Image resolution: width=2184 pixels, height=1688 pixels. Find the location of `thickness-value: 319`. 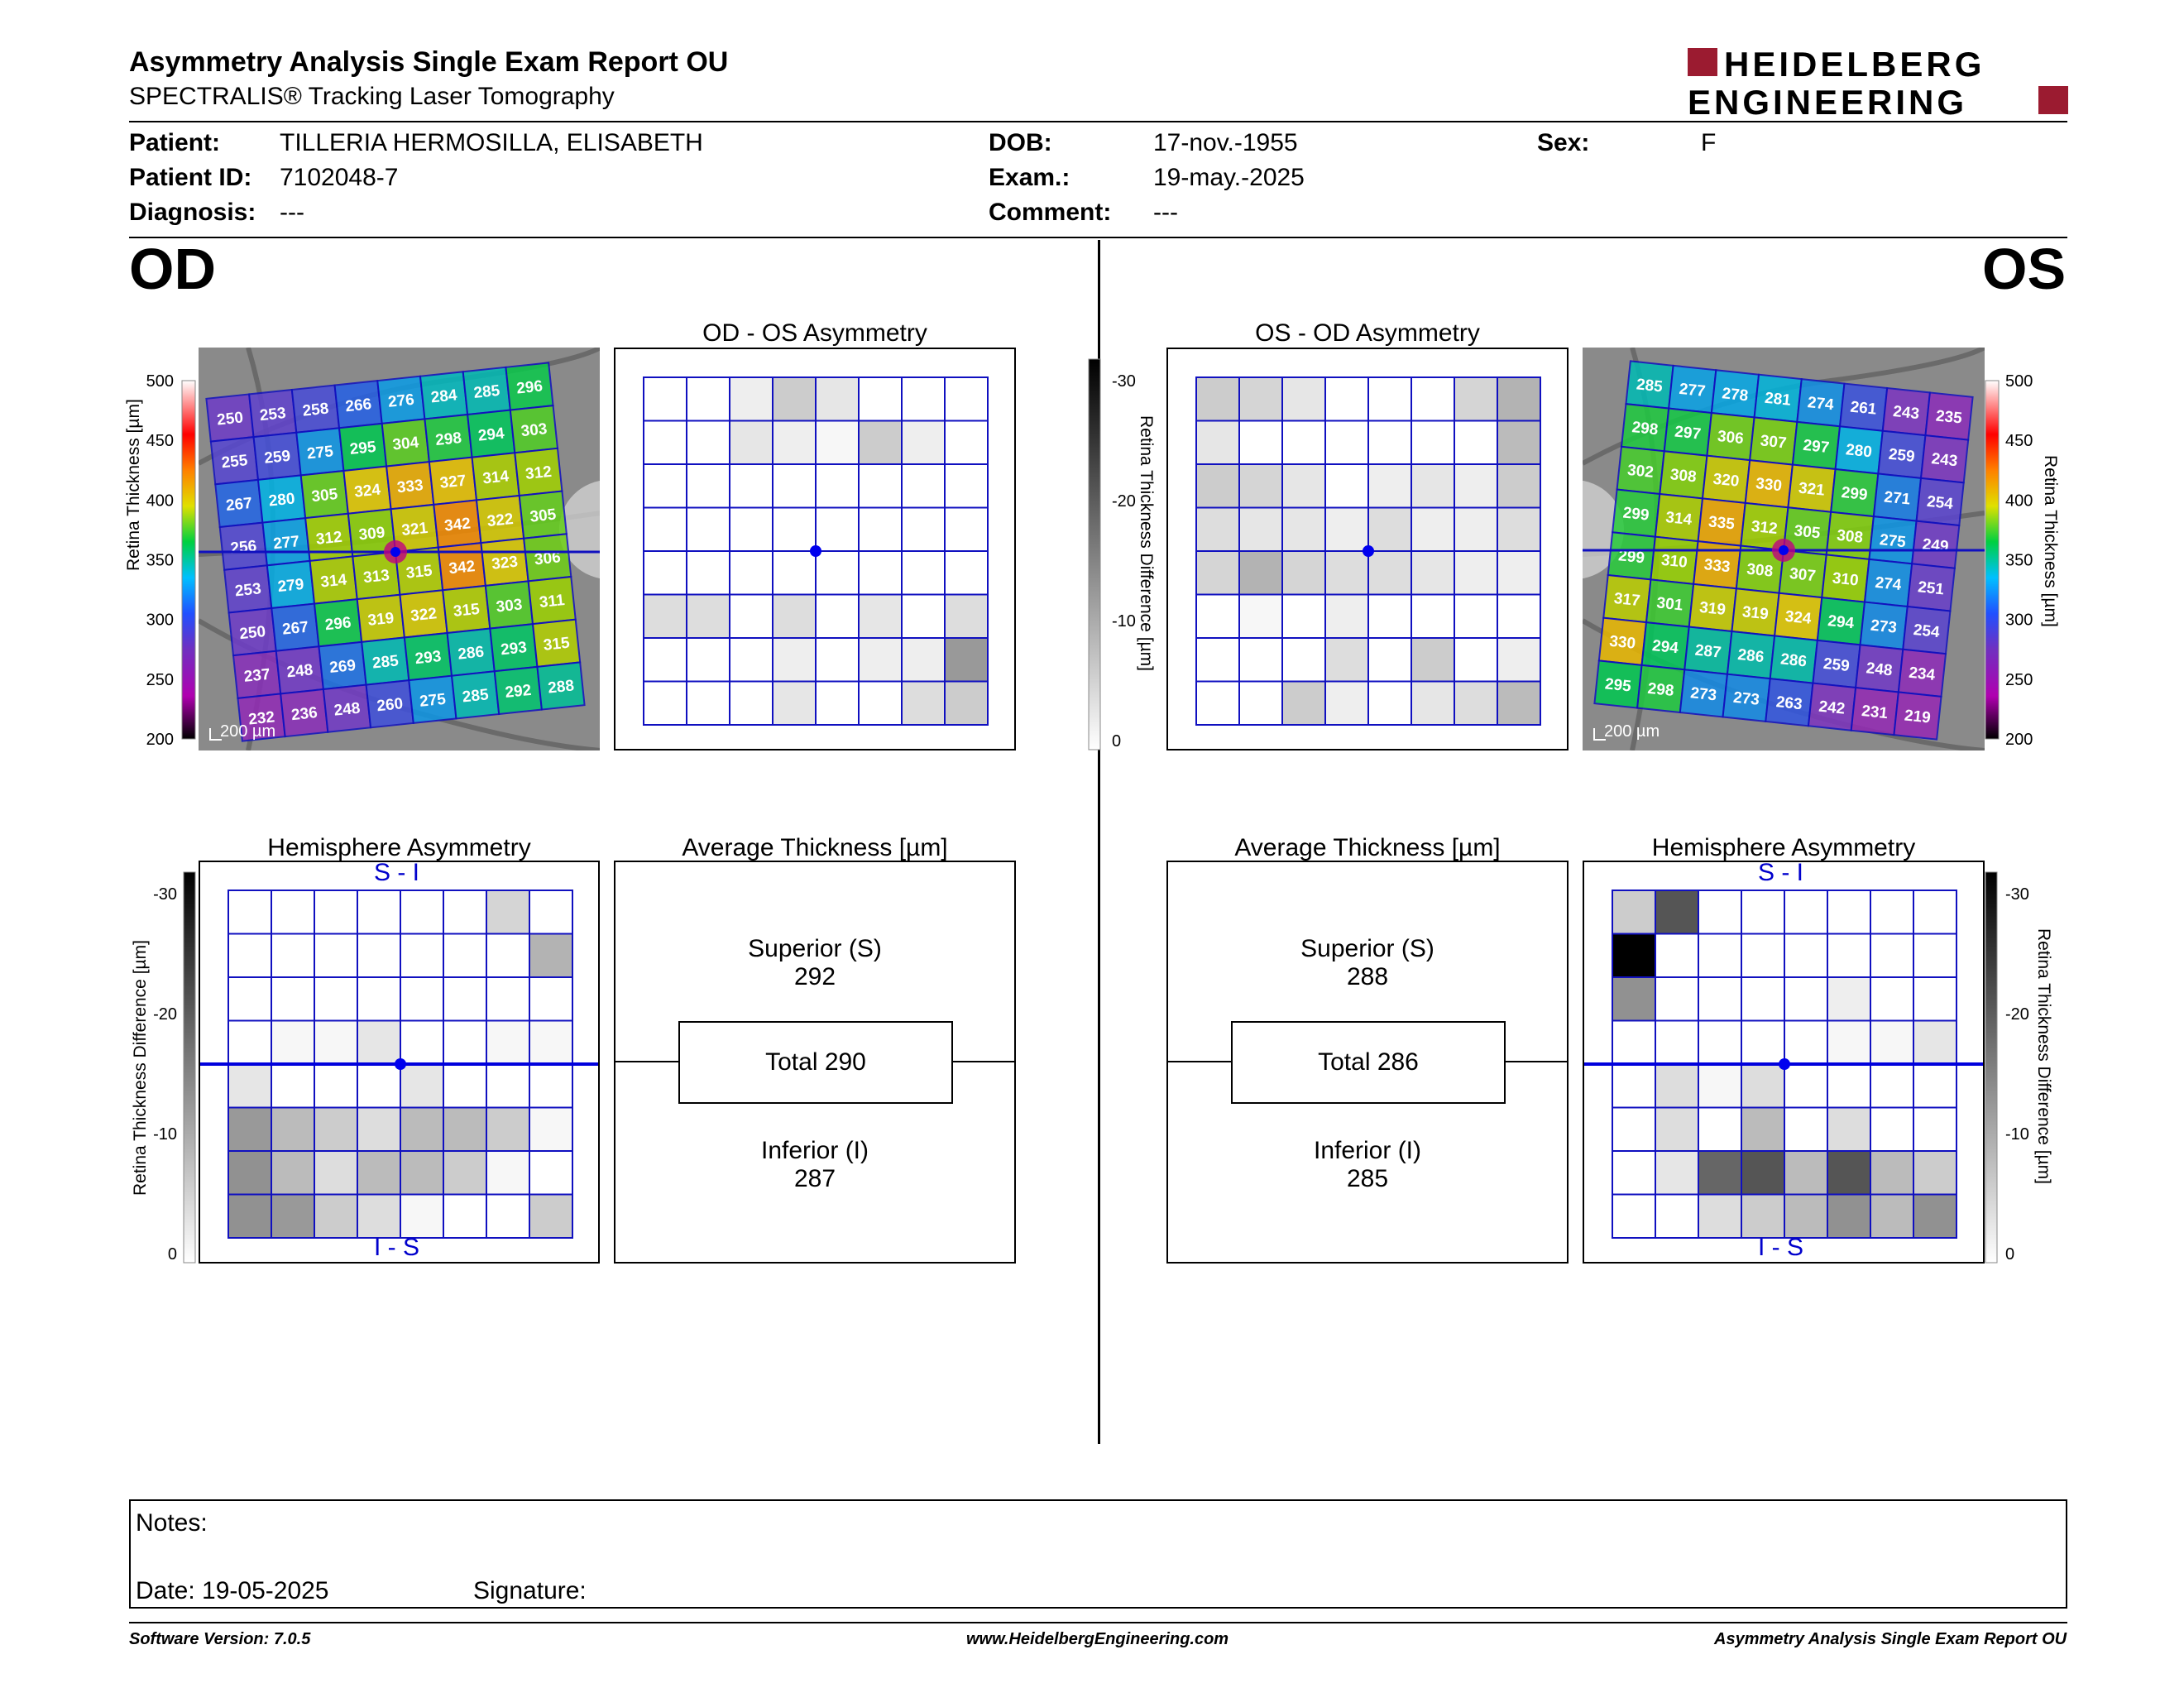

thickness-value: 319 is located at coordinates (381, 620).